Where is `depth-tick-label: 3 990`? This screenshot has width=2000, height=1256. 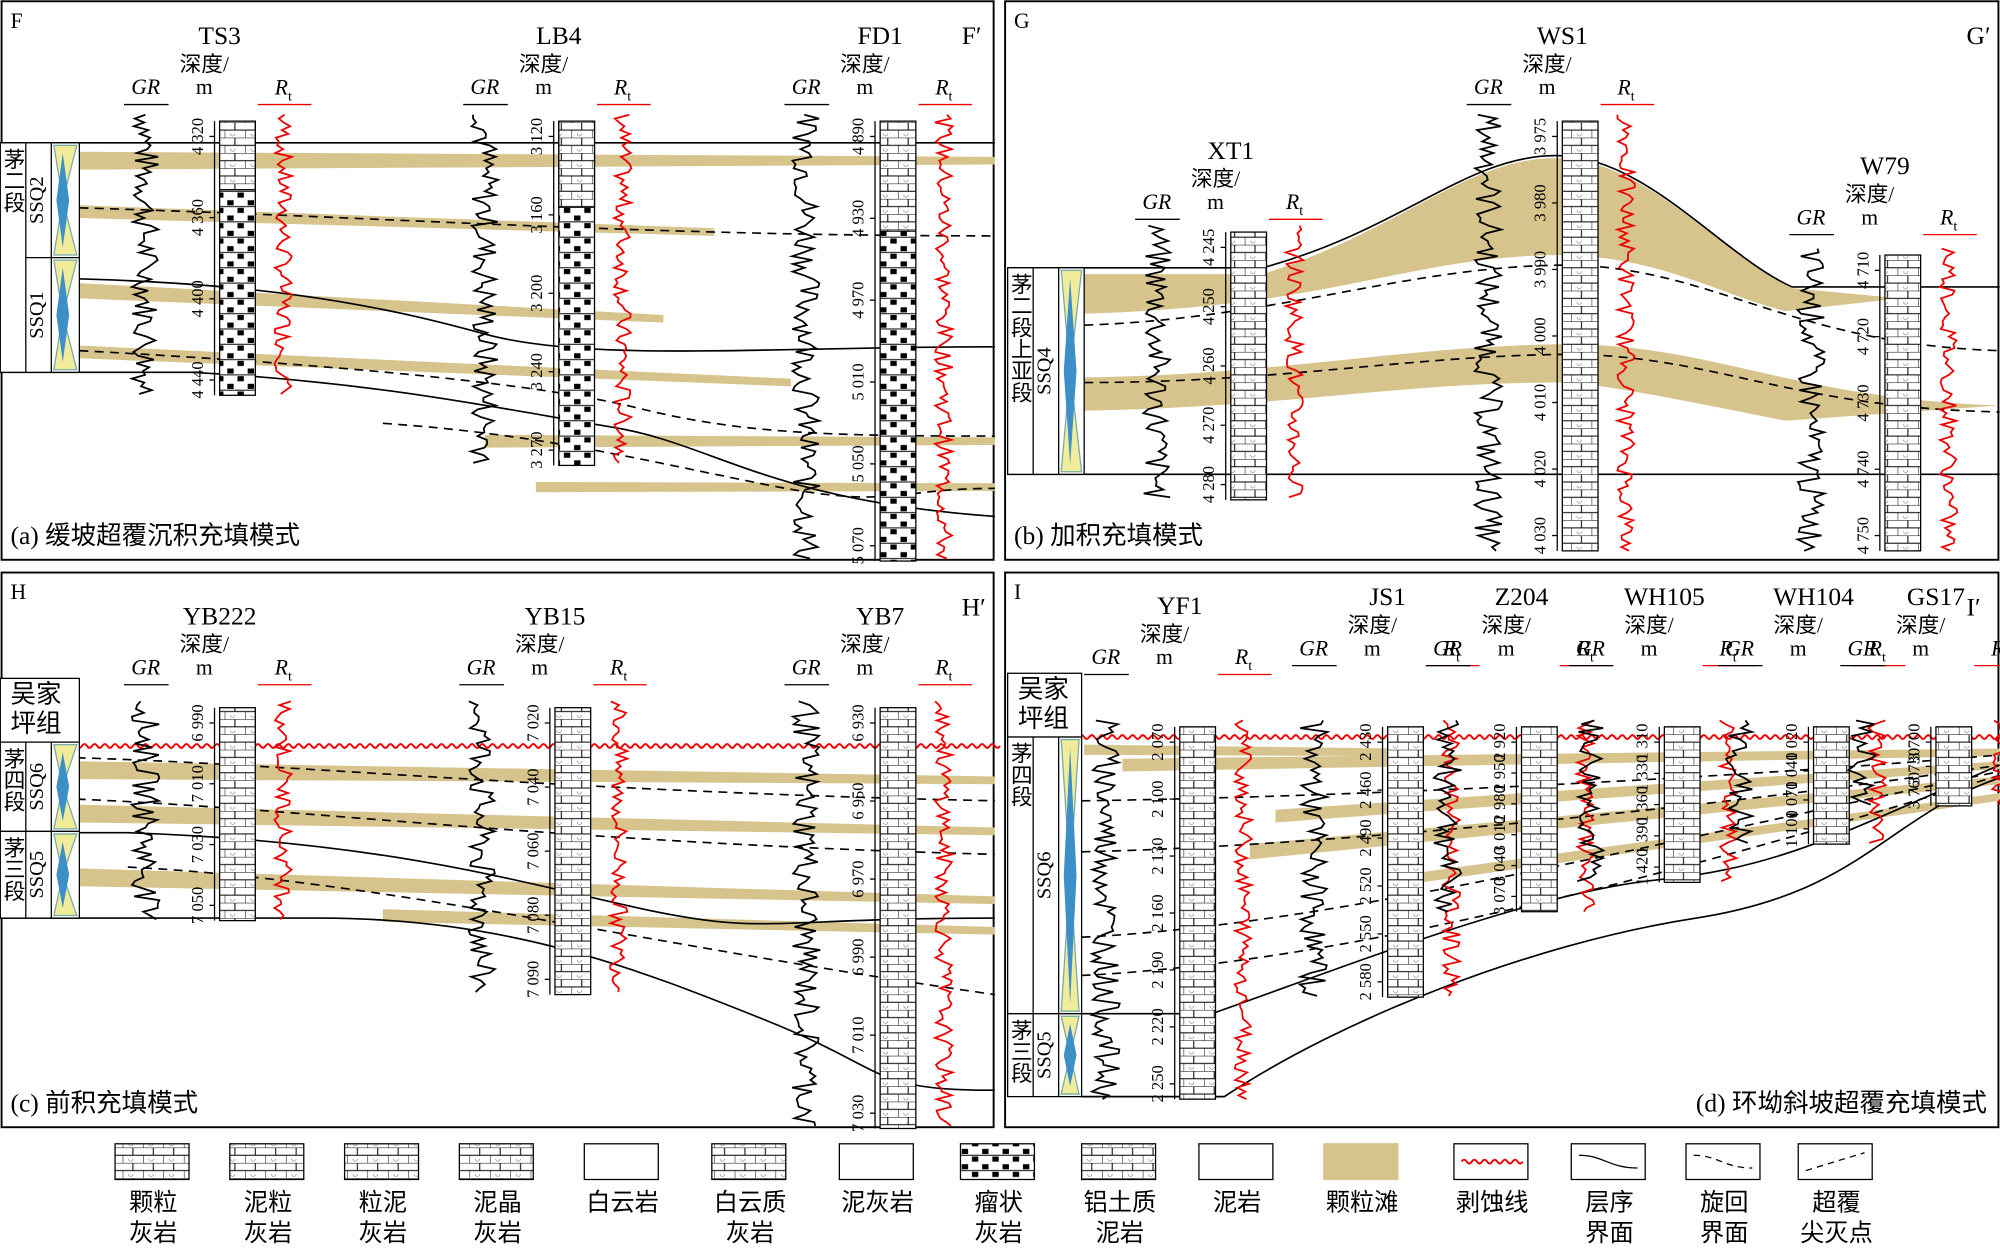 depth-tick-label: 3 990 is located at coordinates (1540, 269).